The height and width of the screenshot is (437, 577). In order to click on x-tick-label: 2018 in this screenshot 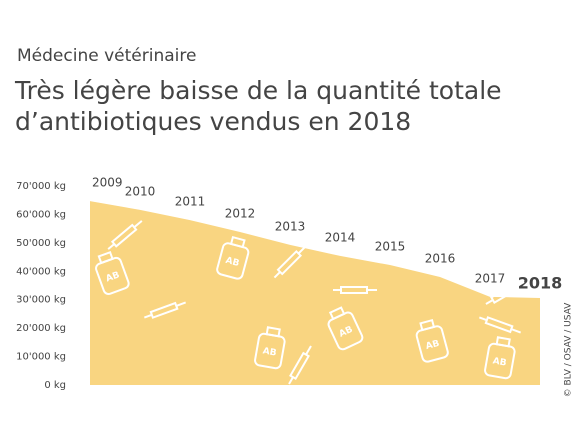, I will do `click(540, 283)`.